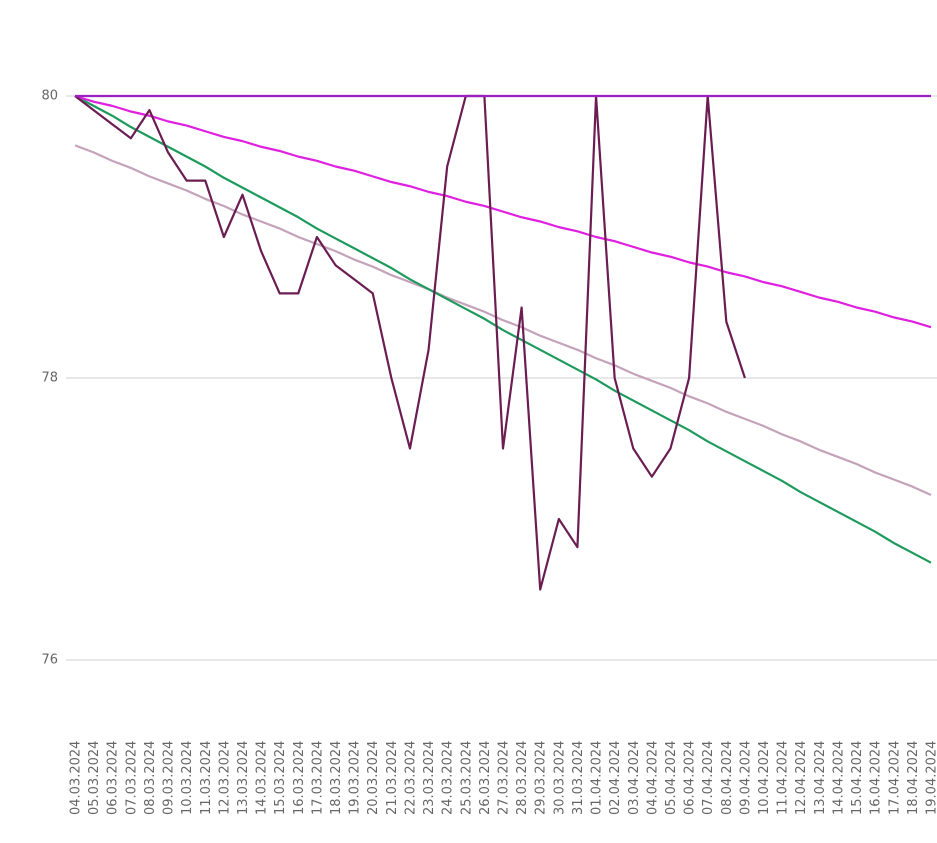 This screenshot has height=843, width=937. What do you see at coordinates (597, 778) in the screenshot?
I see `x-tick-label: 01.04.2024` at bounding box center [597, 778].